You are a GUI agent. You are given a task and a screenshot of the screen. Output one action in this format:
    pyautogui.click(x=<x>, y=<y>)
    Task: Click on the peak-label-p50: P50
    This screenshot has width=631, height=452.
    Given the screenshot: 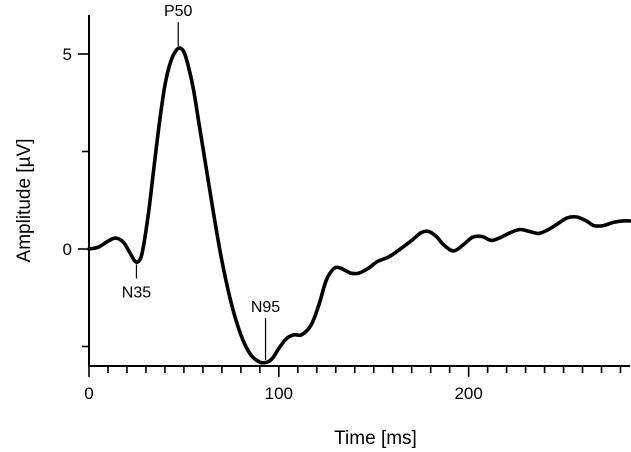 What is the action you would take?
    pyautogui.click(x=178, y=11)
    